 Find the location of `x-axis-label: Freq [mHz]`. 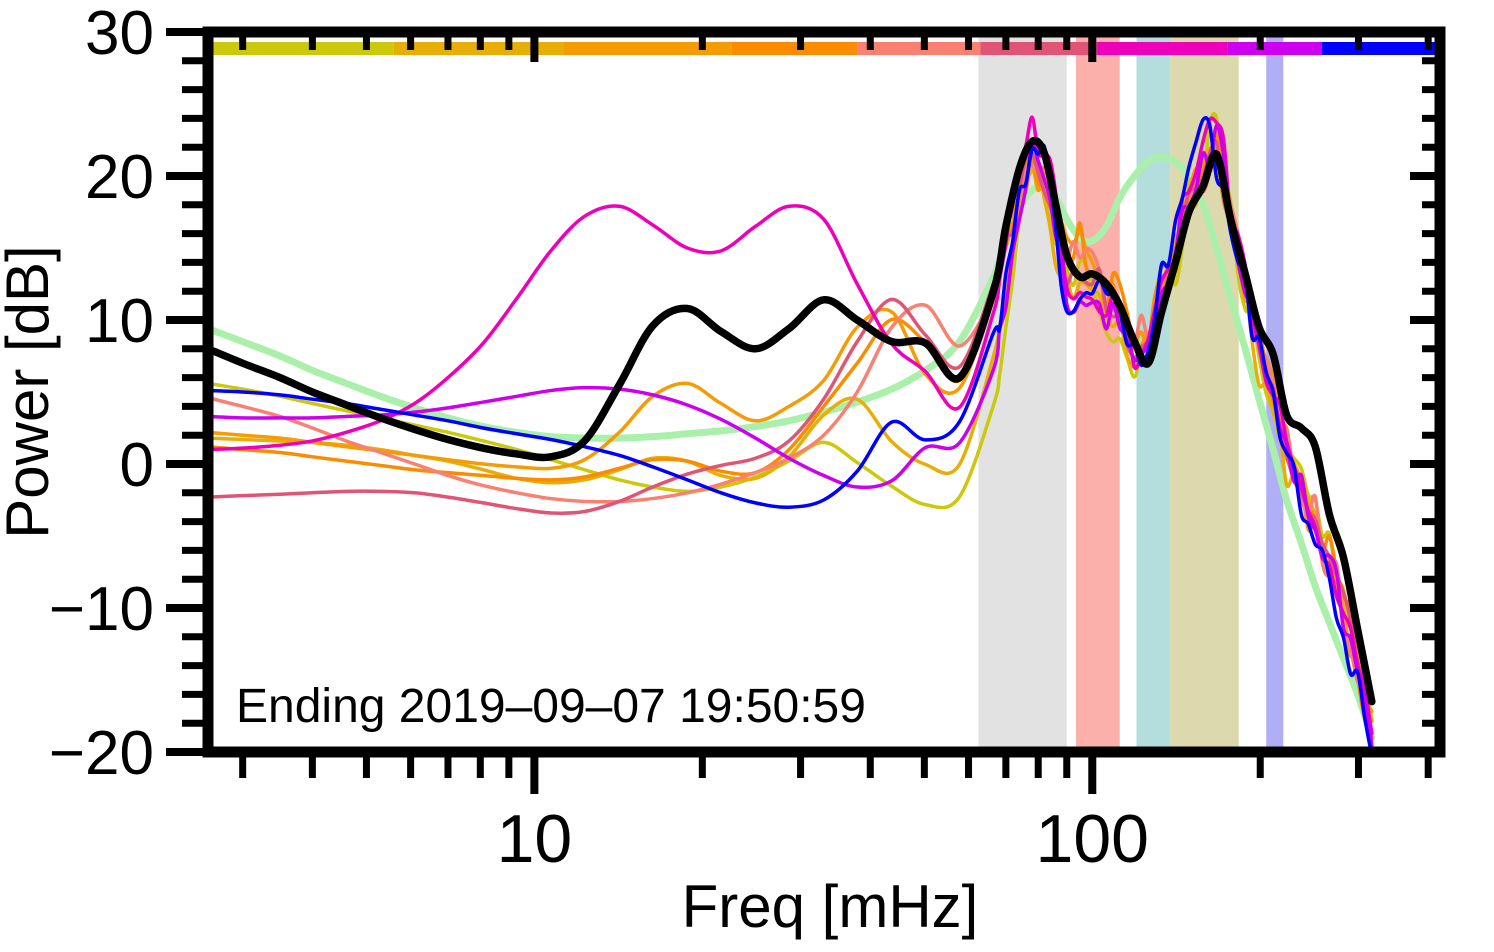

x-axis-label: Freq [mHz] is located at coordinates (830, 906).